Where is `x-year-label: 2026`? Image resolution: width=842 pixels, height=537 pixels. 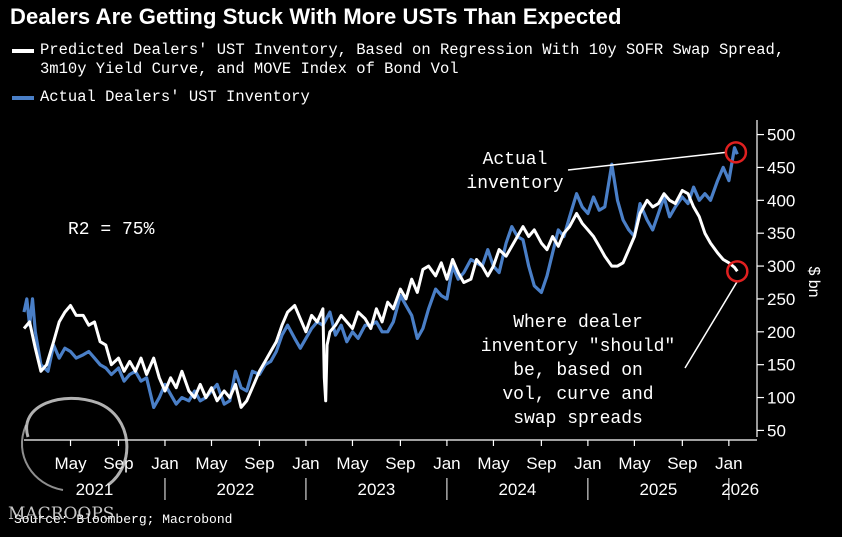 x-year-label: 2026 is located at coordinates (740, 489).